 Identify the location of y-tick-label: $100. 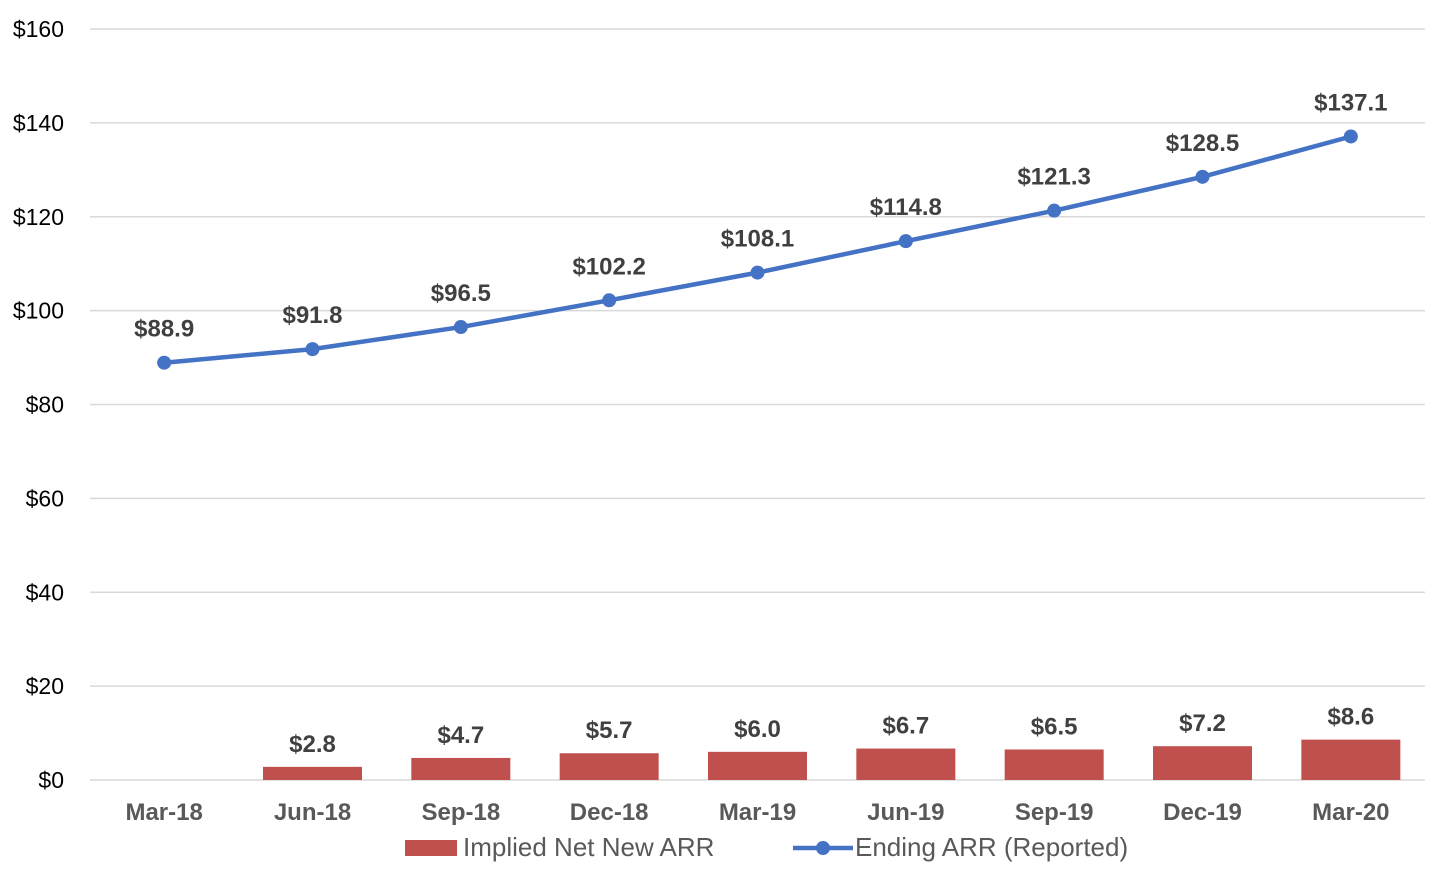
(38, 311).